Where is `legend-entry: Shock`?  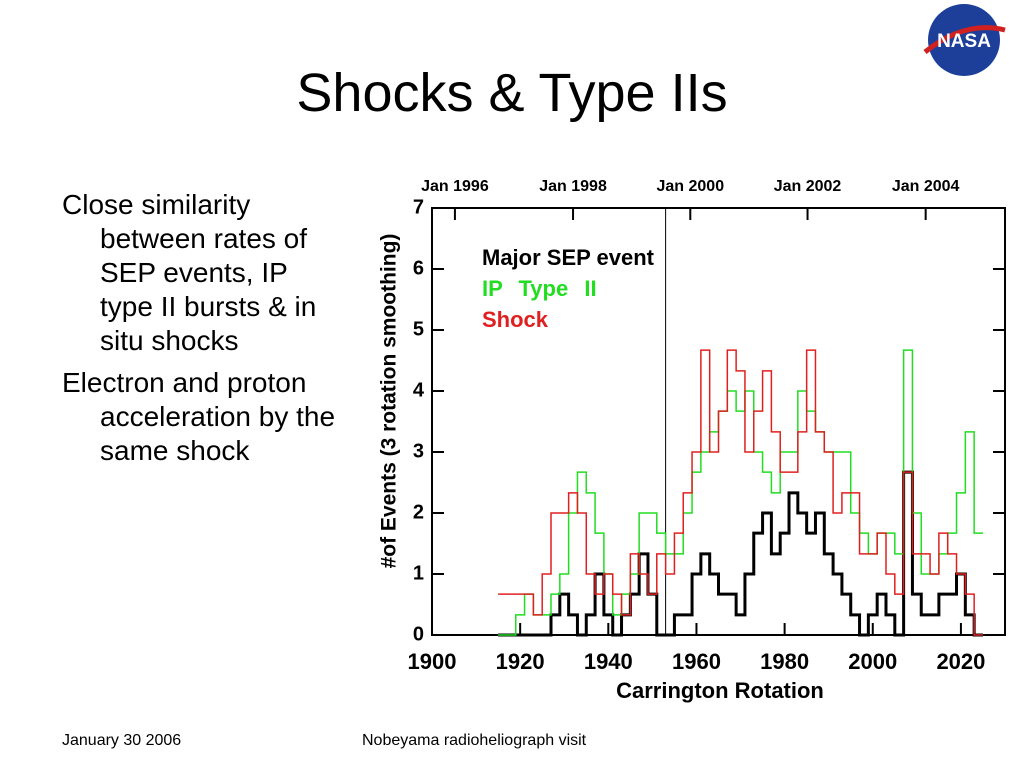
legend-entry: Shock is located at coordinates (515, 319).